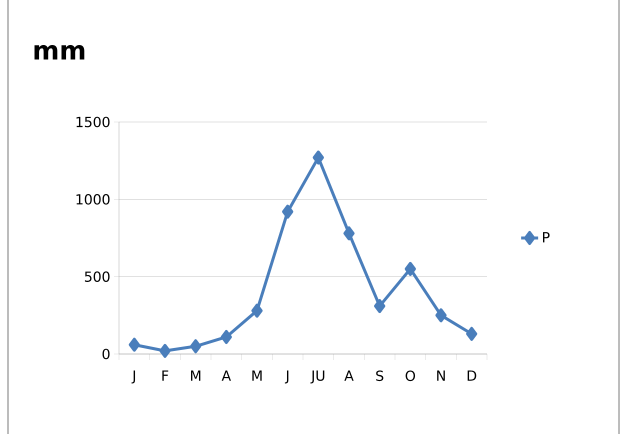  What do you see at coordinates (59, 52) in the screenshot?
I see `chart-title: mm` at bounding box center [59, 52].